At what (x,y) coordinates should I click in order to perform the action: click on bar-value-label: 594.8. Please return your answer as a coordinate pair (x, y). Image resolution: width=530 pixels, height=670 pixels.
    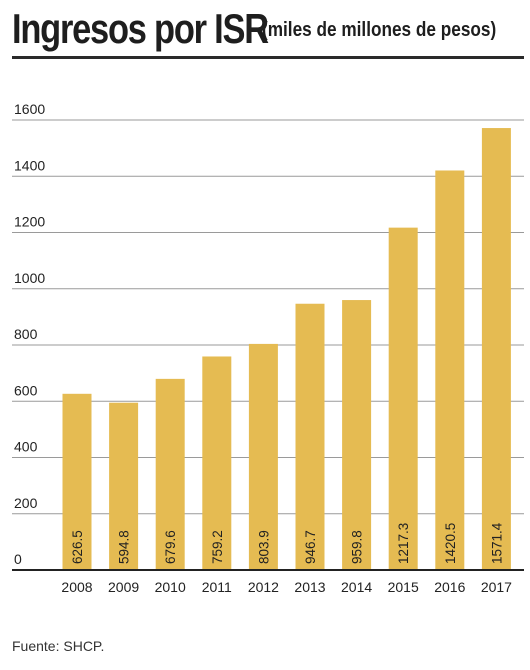
    Looking at the image, I should click on (124, 547).